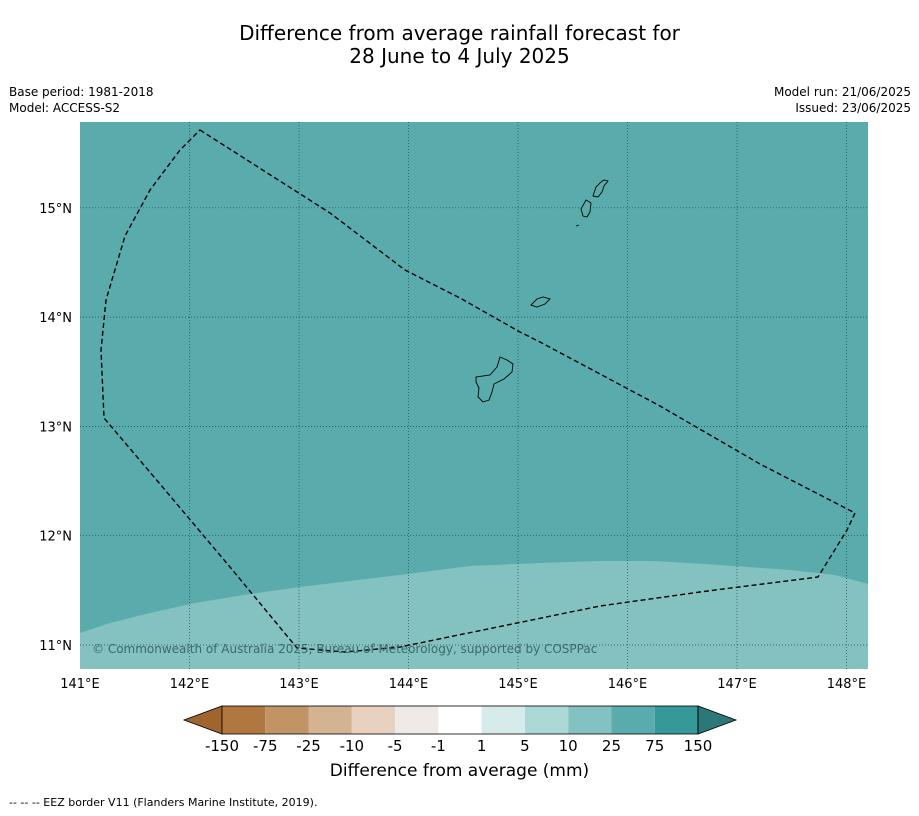 The image size is (919, 816). Describe the element at coordinates (542, 291) in the screenshot. I see `islands` at that location.